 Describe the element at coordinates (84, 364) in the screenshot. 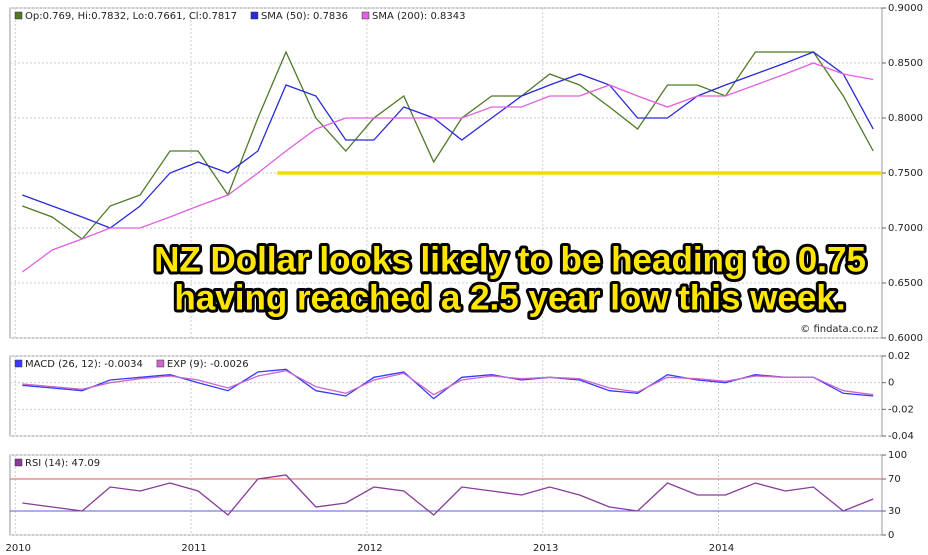

I see `legend-label: MACD (26, 12): -0.0034` at that location.